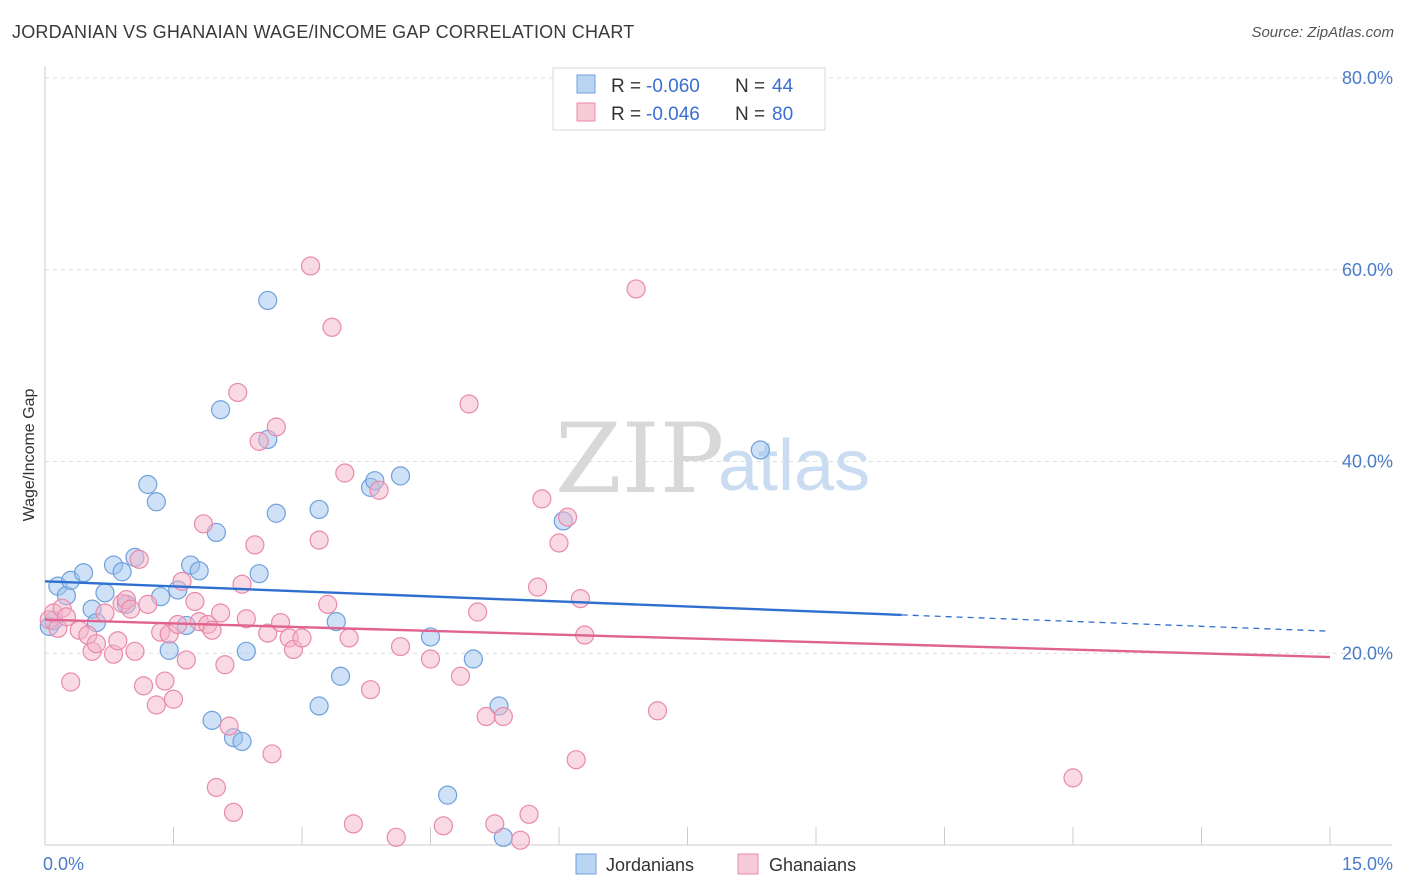 This screenshot has width=1406, height=892. Describe the element at coordinates (748, 864) in the screenshot. I see `bottom-legend-swatch-ghanaians` at that location.